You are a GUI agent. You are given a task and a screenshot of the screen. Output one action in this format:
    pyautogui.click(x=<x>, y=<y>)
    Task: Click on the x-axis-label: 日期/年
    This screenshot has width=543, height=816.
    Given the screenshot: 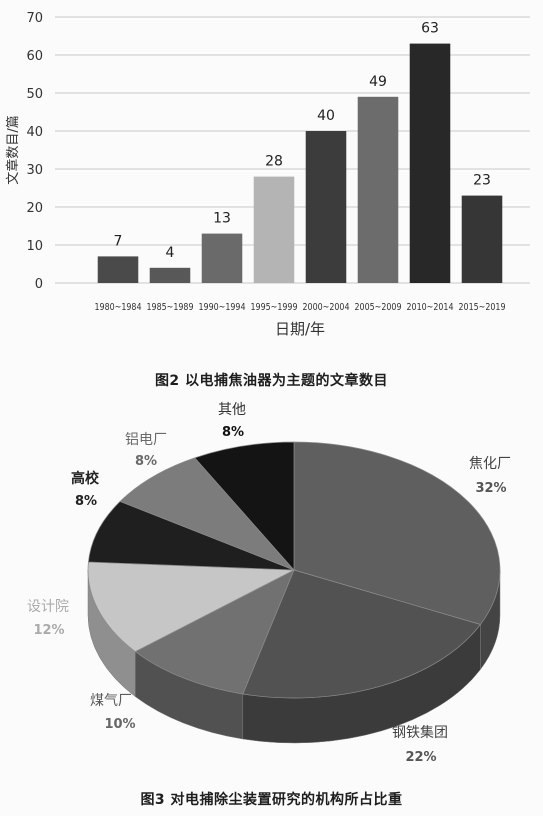 What is the action you would take?
    pyautogui.click(x=300, y=329)
    